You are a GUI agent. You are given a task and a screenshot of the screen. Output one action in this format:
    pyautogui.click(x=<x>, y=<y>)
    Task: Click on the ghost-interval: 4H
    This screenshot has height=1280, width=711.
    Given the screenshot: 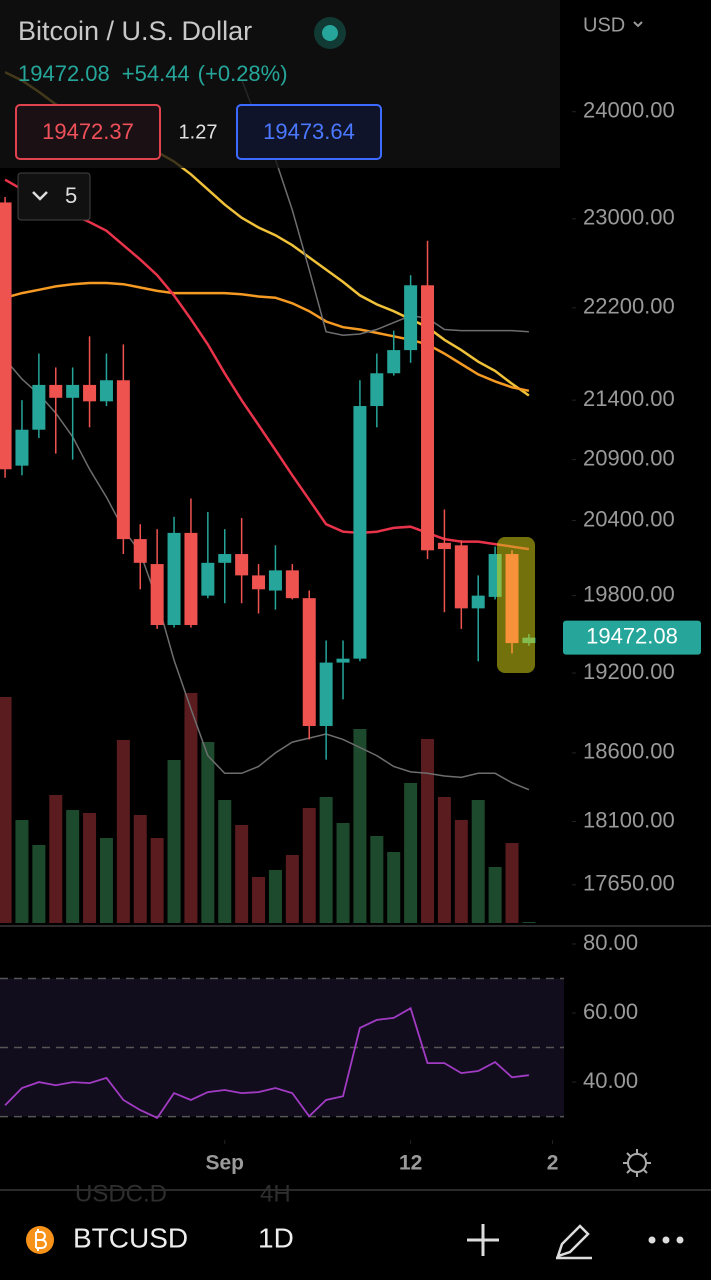 What is the action you would take?
    pyautogui.click(x=275, y=1193)
    